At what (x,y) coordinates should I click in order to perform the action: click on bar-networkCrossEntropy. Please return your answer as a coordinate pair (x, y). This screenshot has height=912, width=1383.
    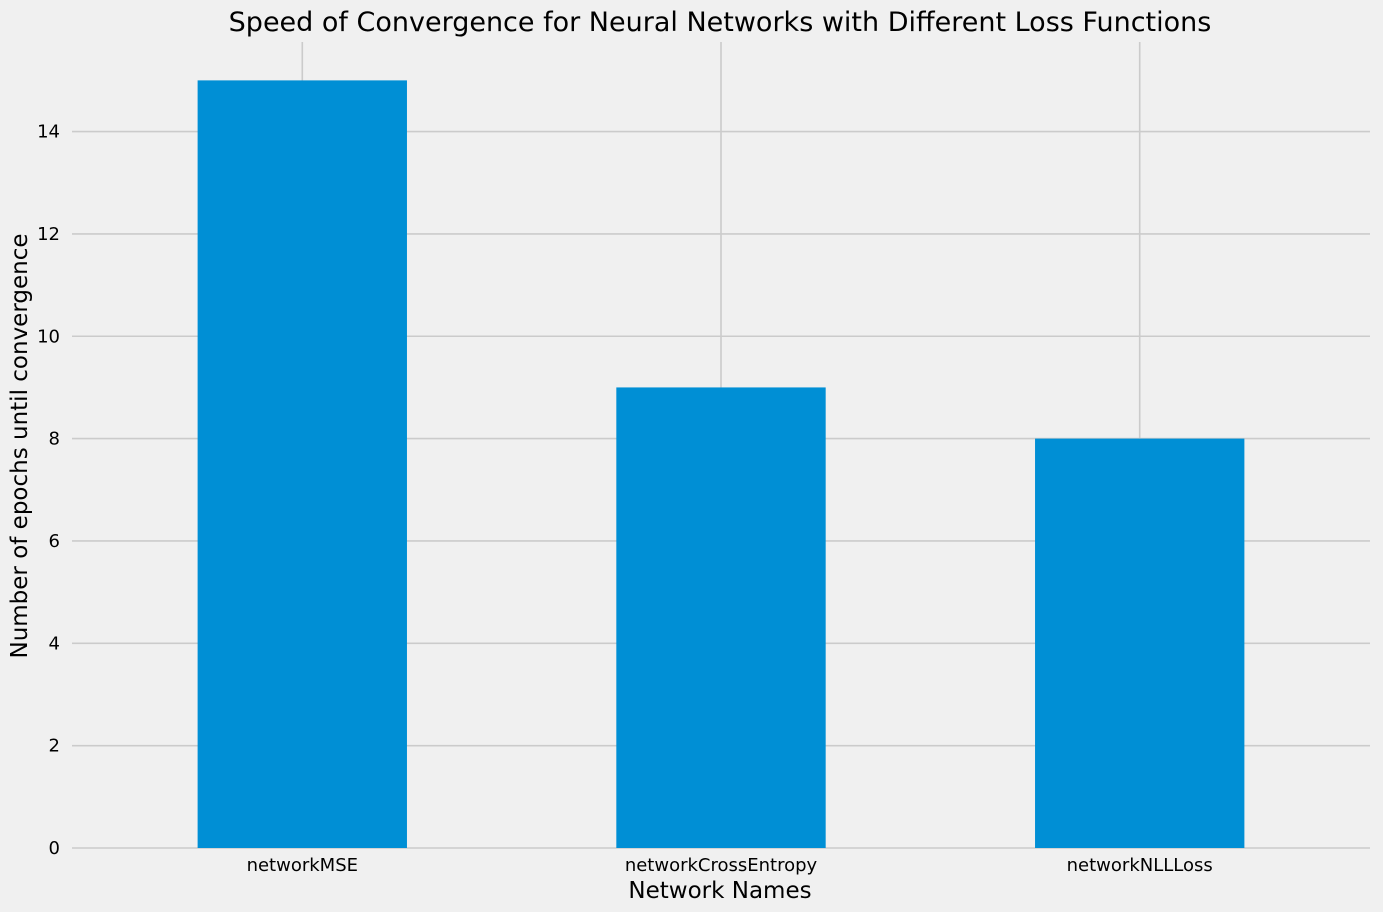
    Looking at the image, I should click on (721, 617).